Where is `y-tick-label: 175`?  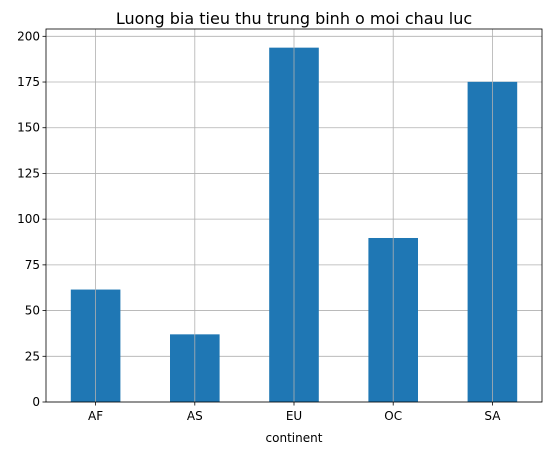 y-tick-label: 175 is located at coordinates (28, 82).